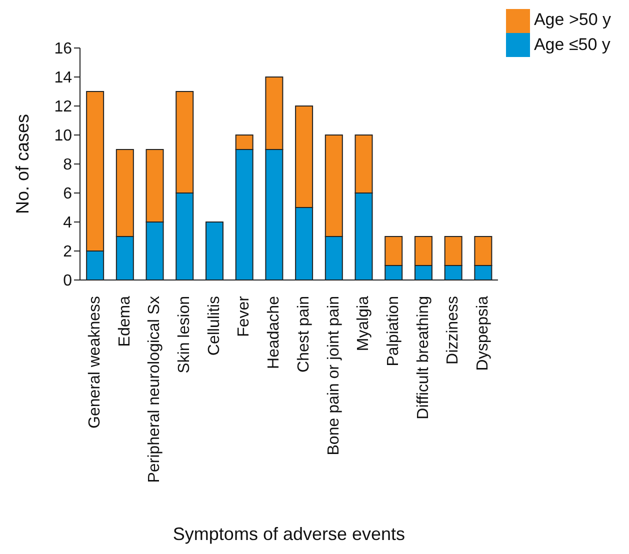 This screenshot has height=554, width=629. Describe the element at coordinates (63, 136) in the screenshot. I see `y-tick-label: 10` at that location.